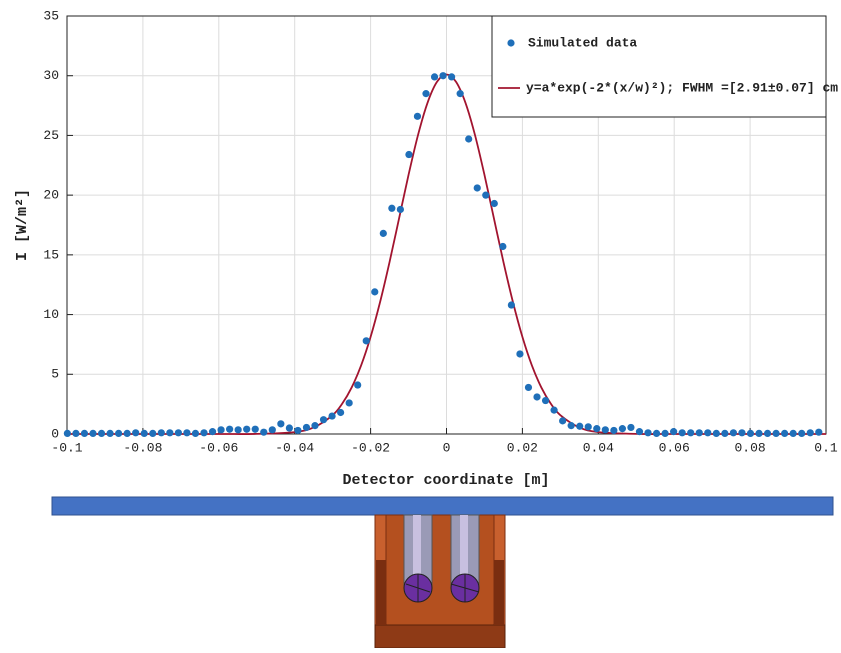 The height and width of the screenshot is (653, 841). What do you see at coordinates (55, 374) in the screenshot?
I see `y-tick-label: 5` at bounding box center [55, 374].